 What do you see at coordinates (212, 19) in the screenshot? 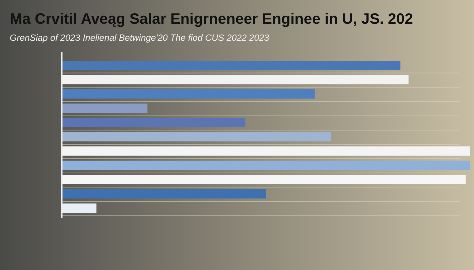
I see `chart-title: Ma Crvitil Aveąg Salar Enigrneneer Enginee in U, JS. 202` at bounding box center [212, 19].